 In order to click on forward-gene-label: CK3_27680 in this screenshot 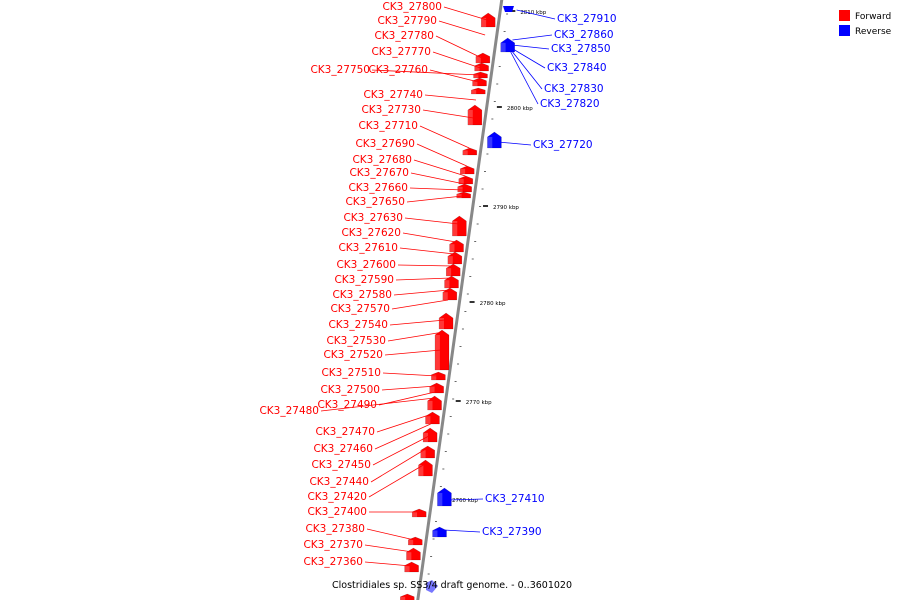, I will do `click(382, 160)`.